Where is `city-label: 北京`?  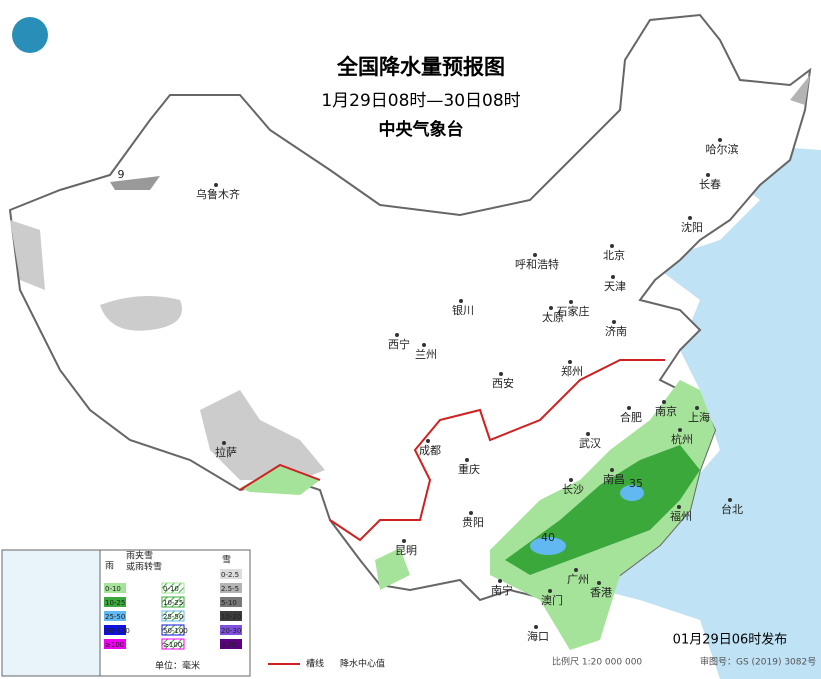 city-label: 北京 is located at coordinates (614, 255).